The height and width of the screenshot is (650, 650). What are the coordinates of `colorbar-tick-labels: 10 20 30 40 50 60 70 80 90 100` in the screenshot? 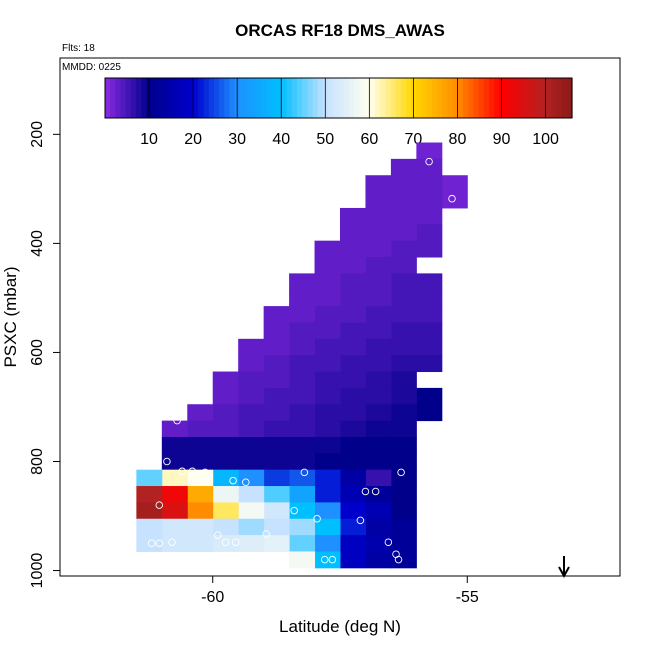 It's located at (349, 139).